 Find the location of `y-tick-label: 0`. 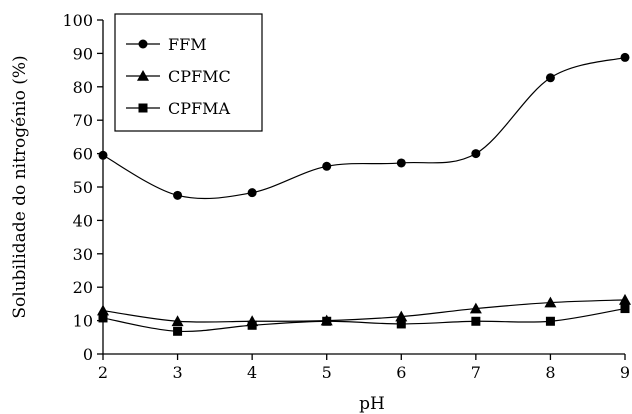

y-tick-label: 0 is located at coordinates (88, 354).